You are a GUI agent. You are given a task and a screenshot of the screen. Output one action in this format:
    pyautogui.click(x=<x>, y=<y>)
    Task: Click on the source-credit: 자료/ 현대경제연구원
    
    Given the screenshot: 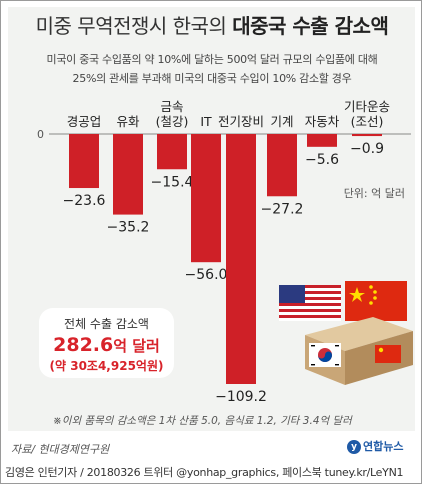 What is the action you would take?
    pyautogui.click(x=60, y=449)
    